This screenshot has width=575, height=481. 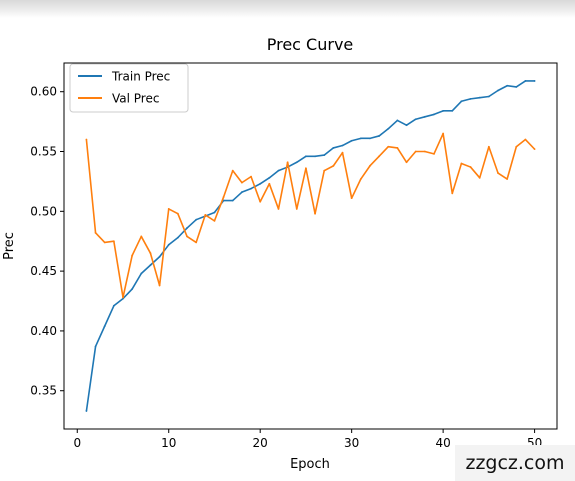 What do you see at coordinates (9, 246) in the screenshot?
I see `y-axis-label: Prec` at bounding box center [9, 246].